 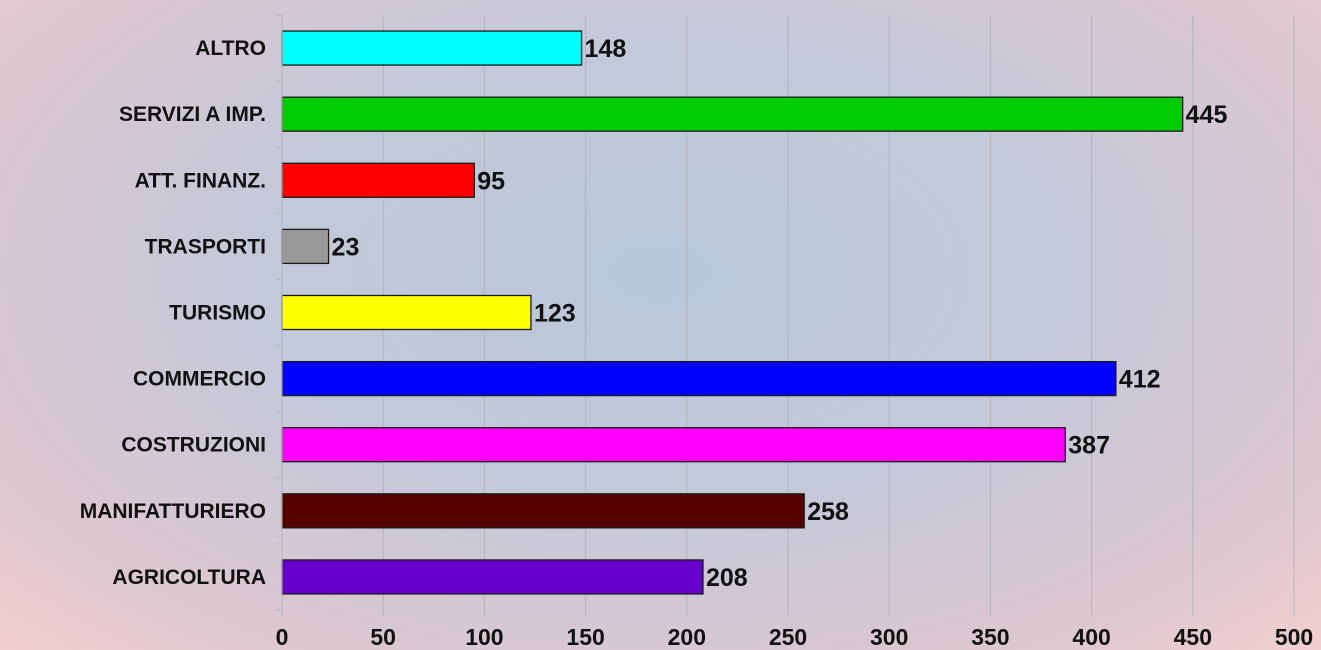 What do you see at coordinates (1091, 637) in the screenshot?
I see `x-tick-label: 400` at bounding box center [1091, 637].